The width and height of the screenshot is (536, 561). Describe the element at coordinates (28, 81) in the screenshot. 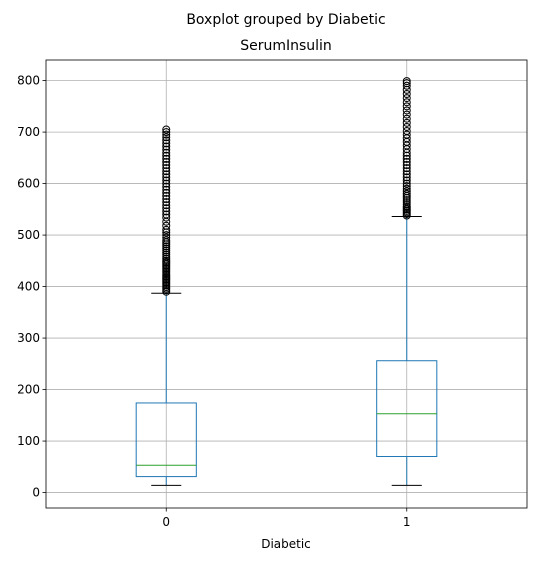

I see `y-tick-label-800: 800` at that location.